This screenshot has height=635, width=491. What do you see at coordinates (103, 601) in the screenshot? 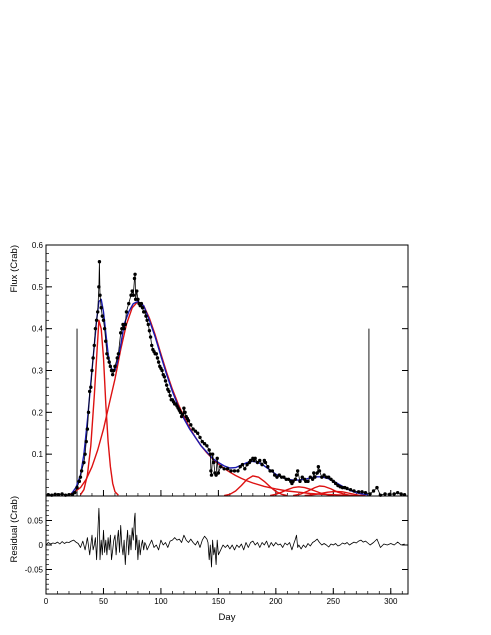
I see `x-tick-label: 50` at bounding box center [103, 601].